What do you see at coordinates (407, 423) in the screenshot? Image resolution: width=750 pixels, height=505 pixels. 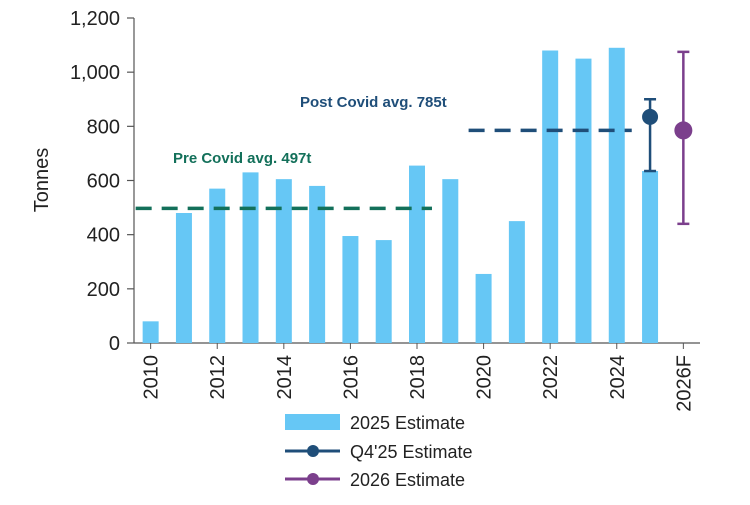 I see `legend-label-1: 2025 Estimate` at bounding box center [407, 423].